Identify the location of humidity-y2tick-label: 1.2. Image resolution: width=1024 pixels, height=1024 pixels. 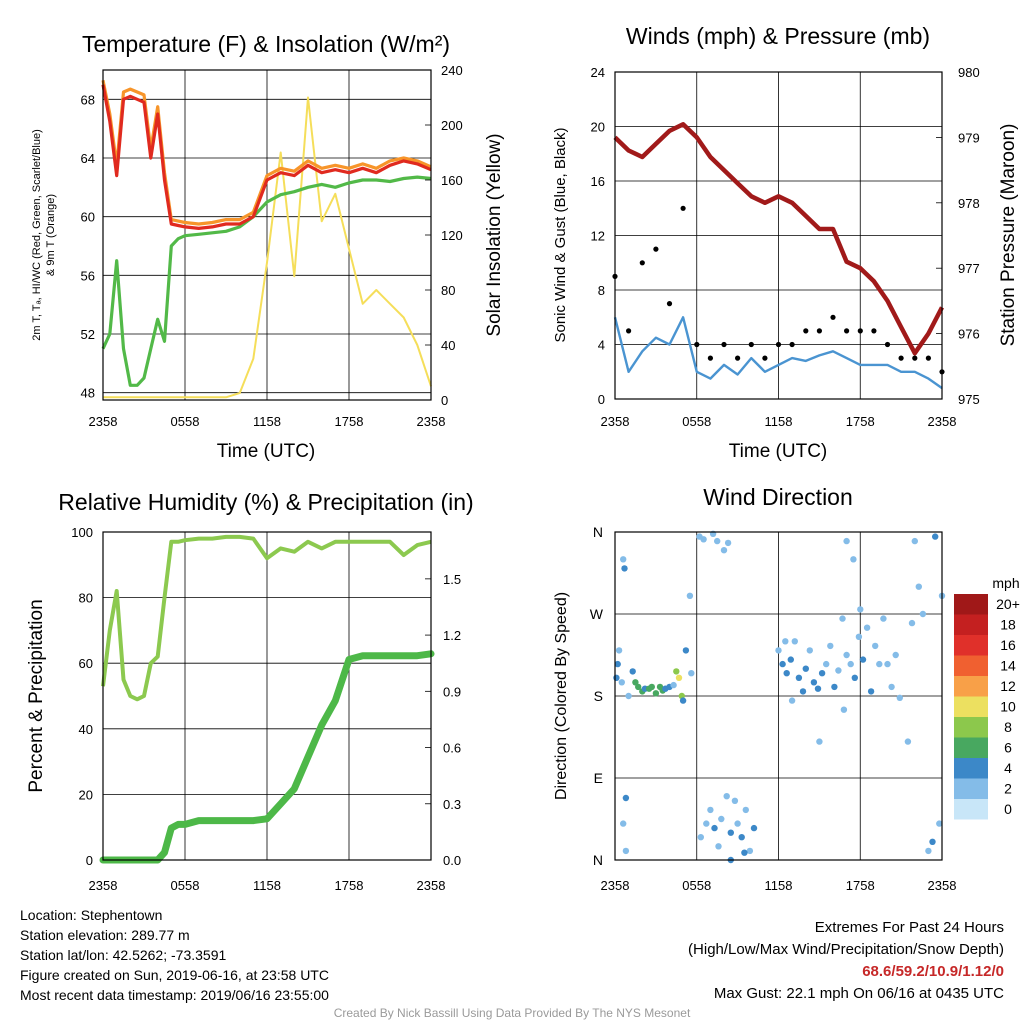
(452, 635).